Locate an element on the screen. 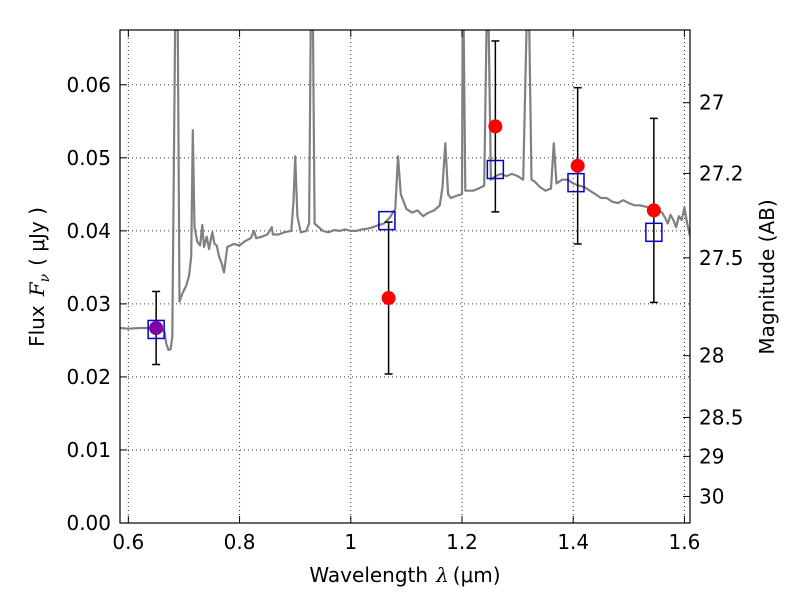 The width and height of the screenshot is (800, 600). y-tick-label: 0.01 is located at coordinates (88, 450).